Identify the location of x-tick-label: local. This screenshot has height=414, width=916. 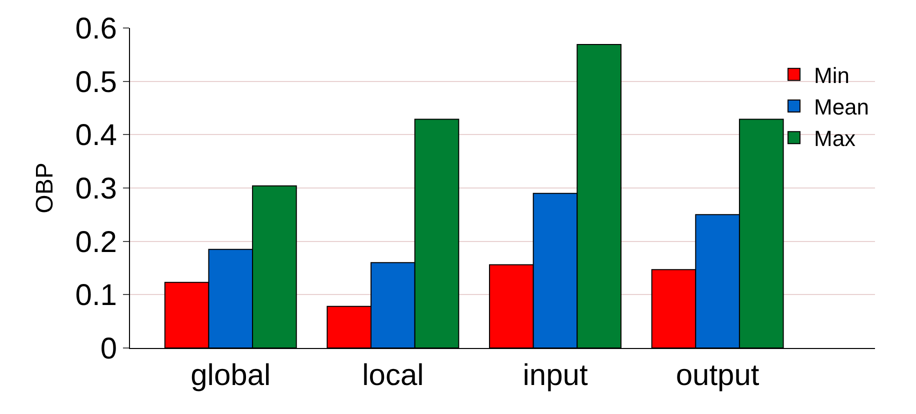
(393, 375).